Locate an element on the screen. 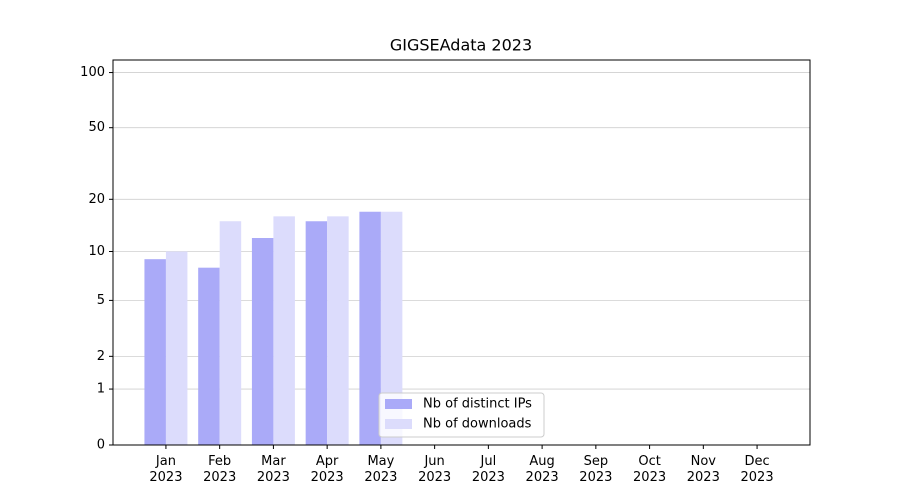 The image size is (900, 500). x-tick-label: Jan 2023 is located at coordinates (165, 469).